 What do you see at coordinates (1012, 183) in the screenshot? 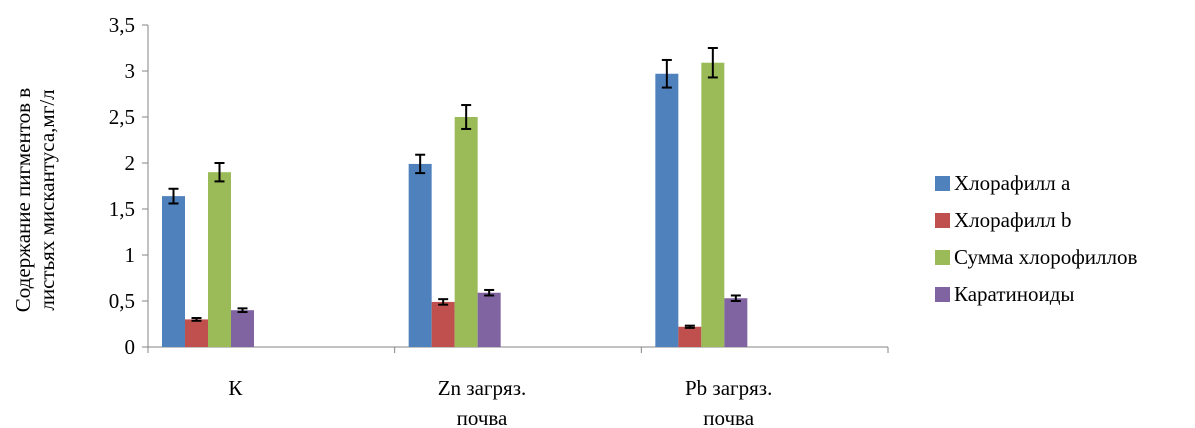
I see `legend-label: Хлорафилл а` at bounding box center [1012, 183].